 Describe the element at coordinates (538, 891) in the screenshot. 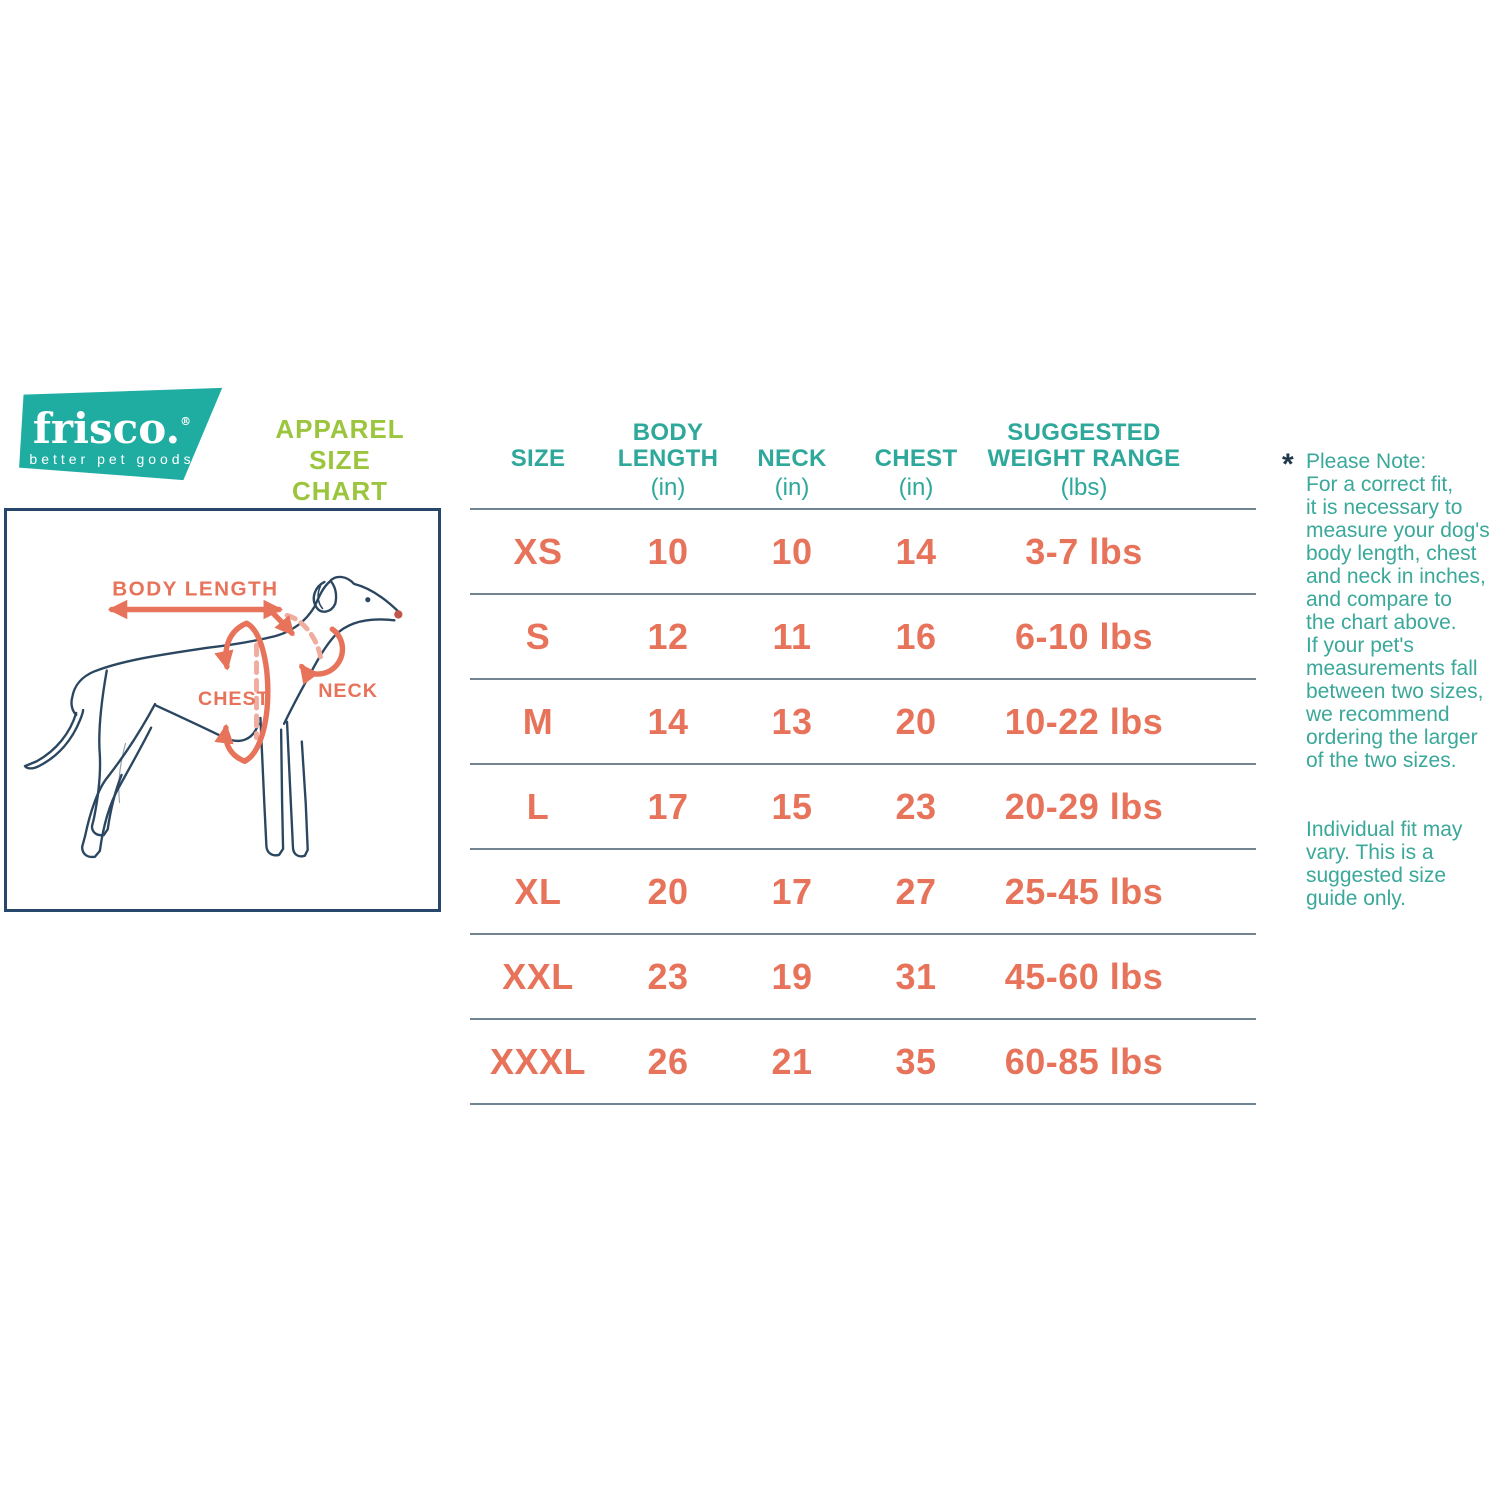

I see `cell-size: XL` at that location.